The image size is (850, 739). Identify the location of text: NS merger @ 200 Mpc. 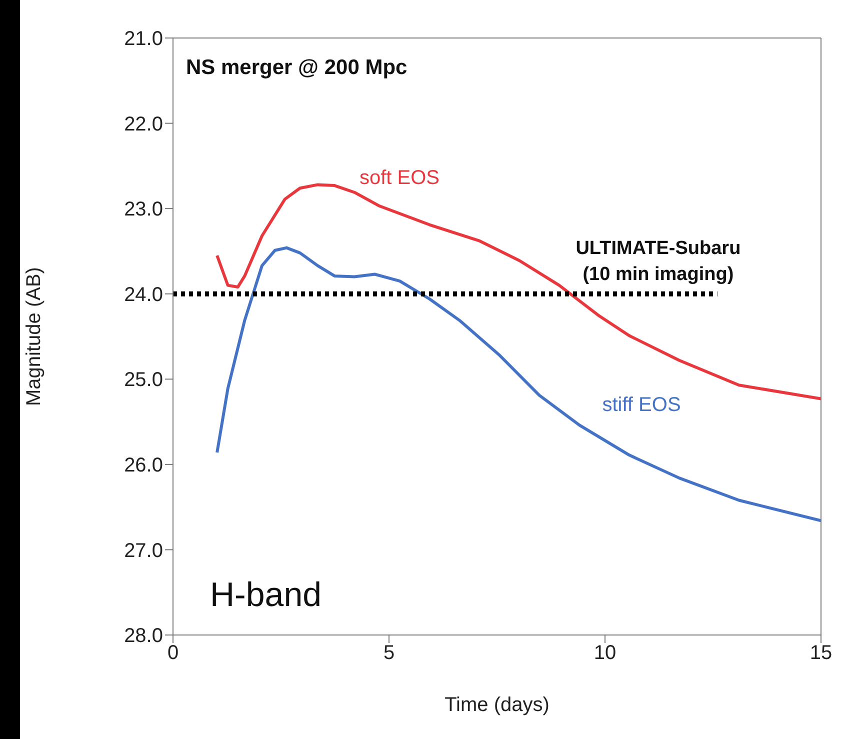
(297, 68).